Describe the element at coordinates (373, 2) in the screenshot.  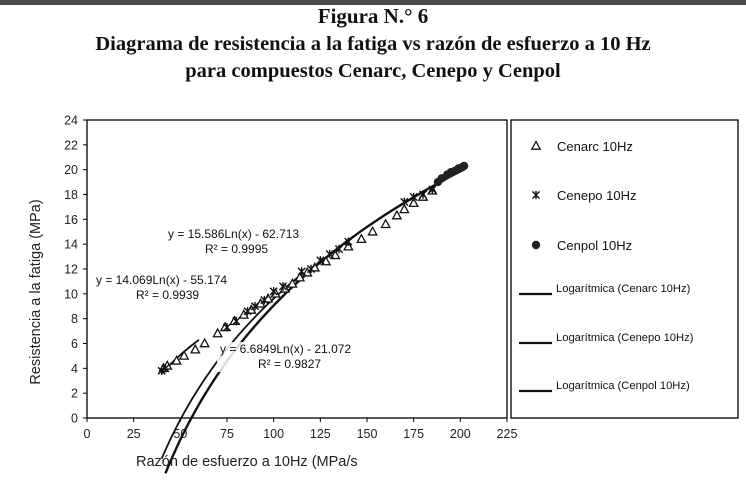
I see `top-border-bar` at that location.